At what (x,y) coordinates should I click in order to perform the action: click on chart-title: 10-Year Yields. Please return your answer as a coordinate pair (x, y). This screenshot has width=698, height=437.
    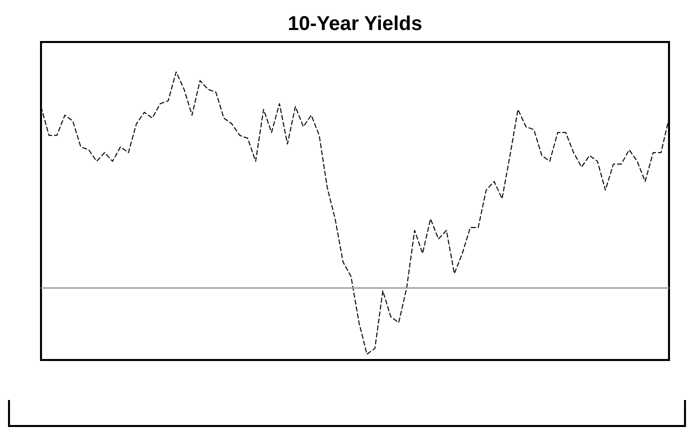
    Looking at the image, I should click on (355, 24).